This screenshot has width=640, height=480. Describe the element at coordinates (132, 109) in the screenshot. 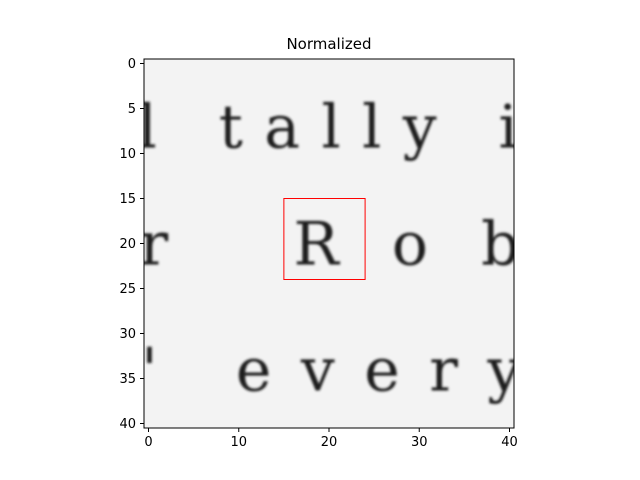

I see `y-tick-label: 5` at that location.